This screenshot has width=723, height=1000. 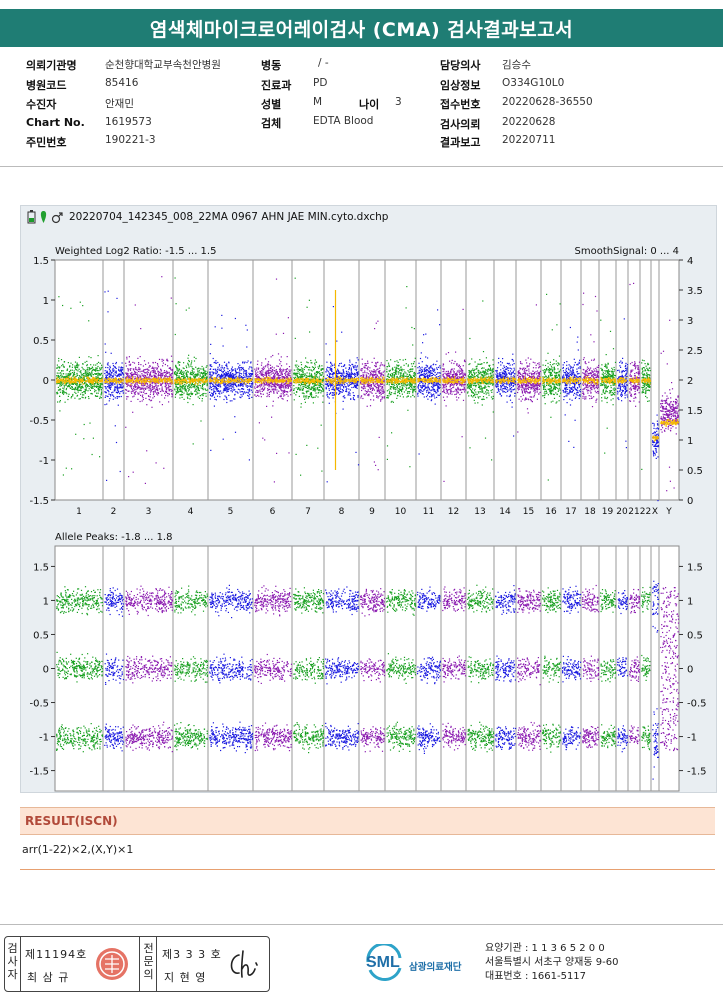 What do you see at coordinates (528, 122) in the screenshot?
I see `info-value: 20220628` at bounding box center [528, 122].